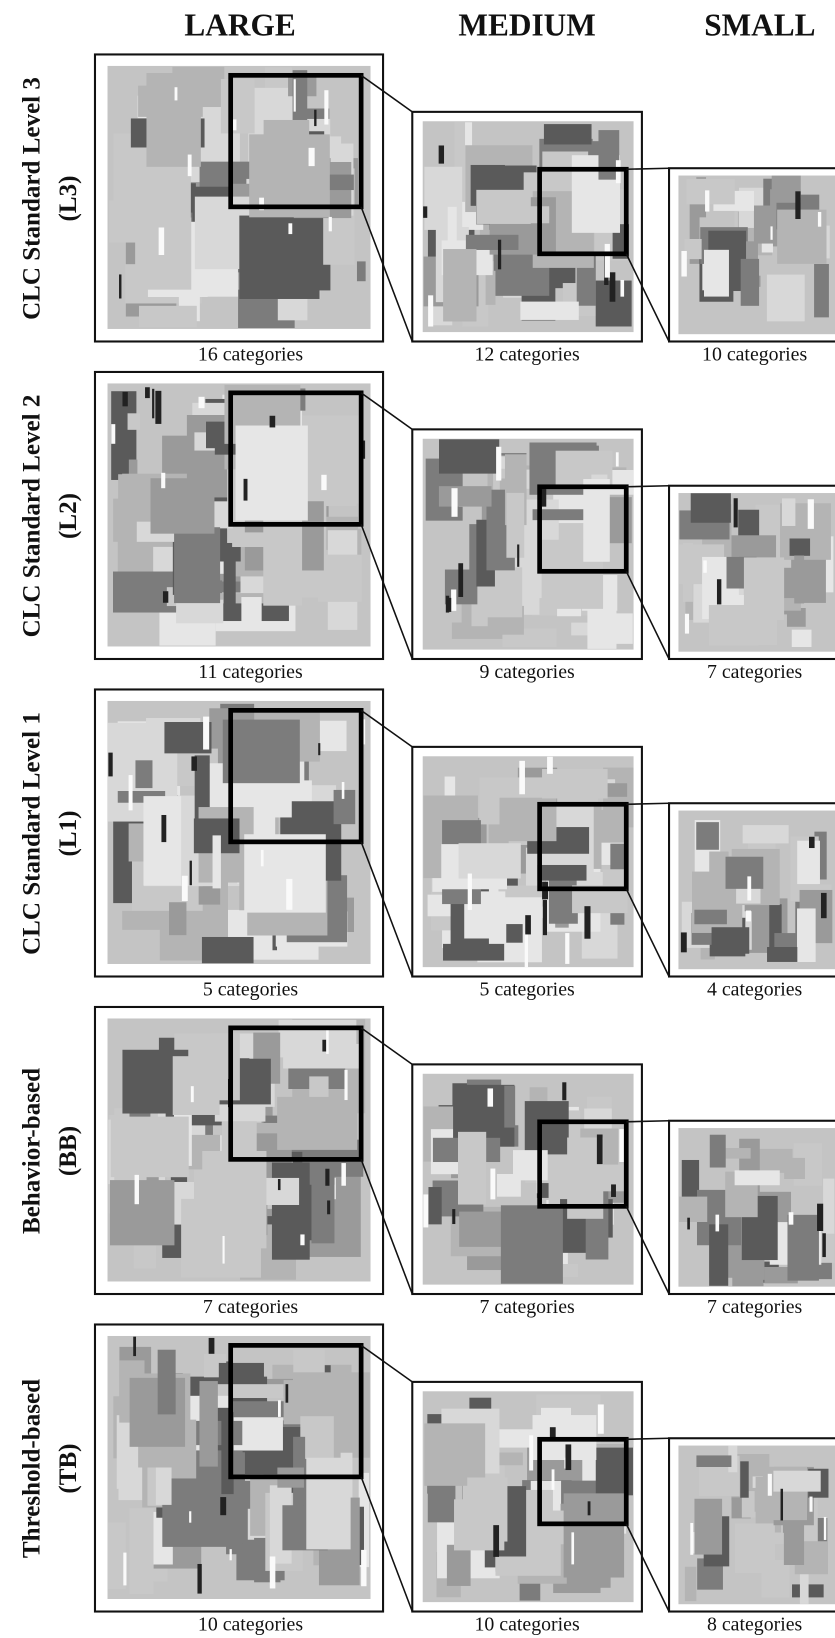  What do you see at coordinates (250, 354) in the screenshot?
I see `caption: 16 categories` at bounding box center [250, 354].